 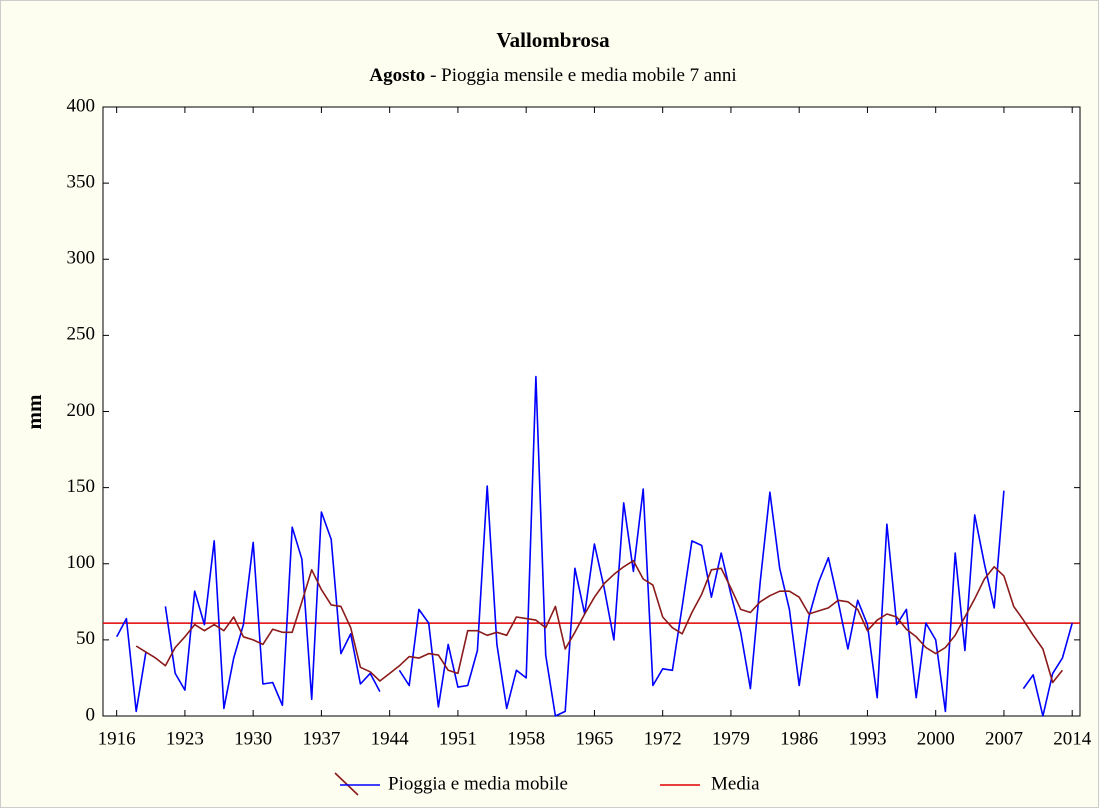 I want to click on x-tick-label: 1916, so click(x=117, y=738).